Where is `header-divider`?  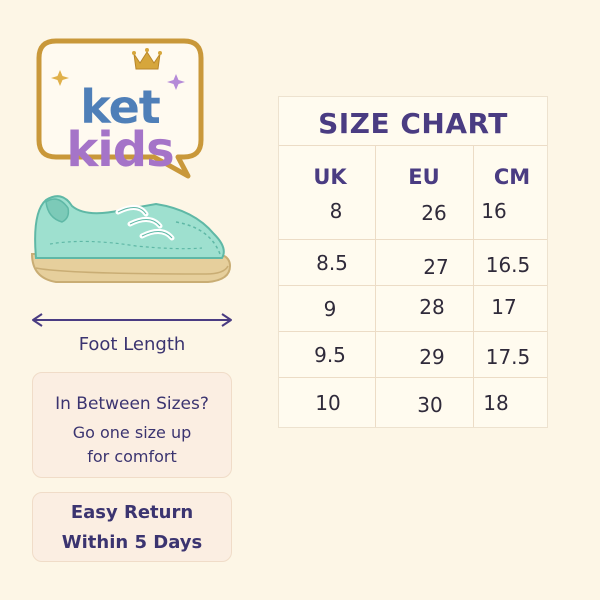 header-divider is located at coordinates (413, 145).